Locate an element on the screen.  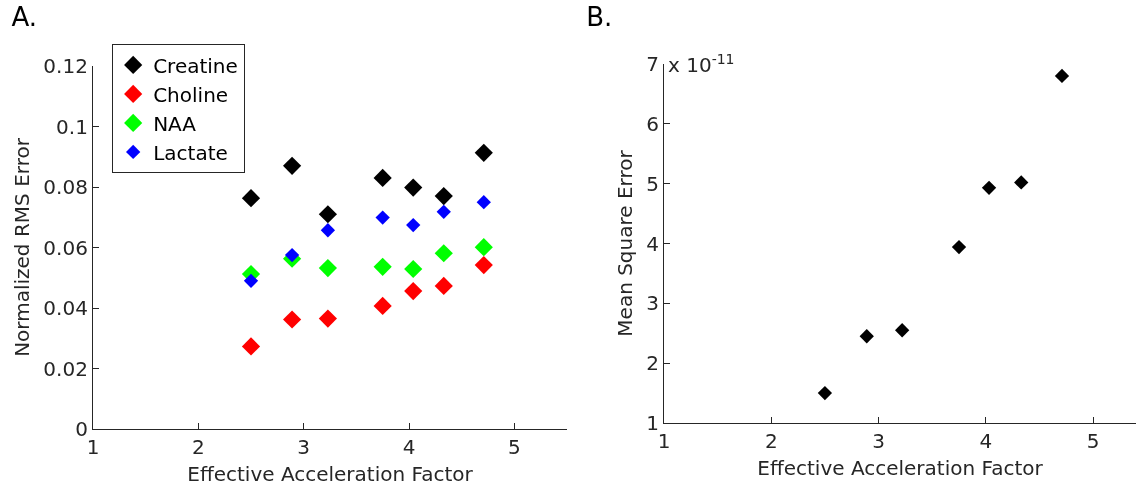
y-tick-label: 6 is located at coordinates (652, 123).